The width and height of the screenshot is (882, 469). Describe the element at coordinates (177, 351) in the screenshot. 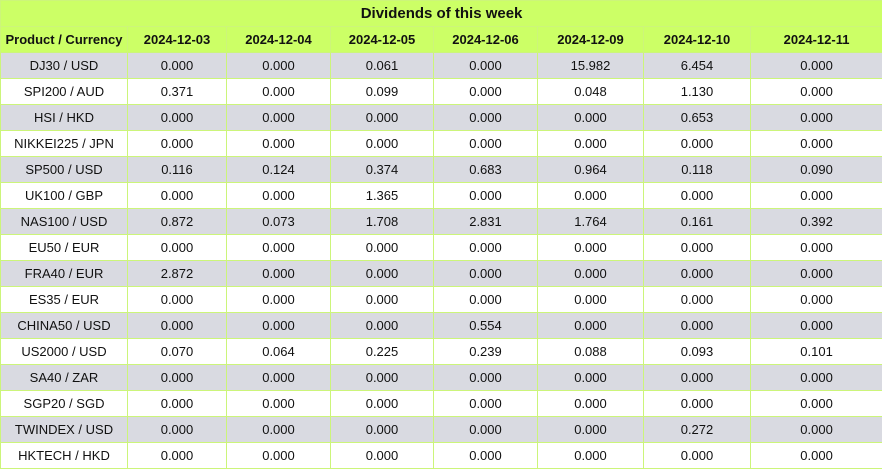

I see `dividend-cell: 0.070` at that location.